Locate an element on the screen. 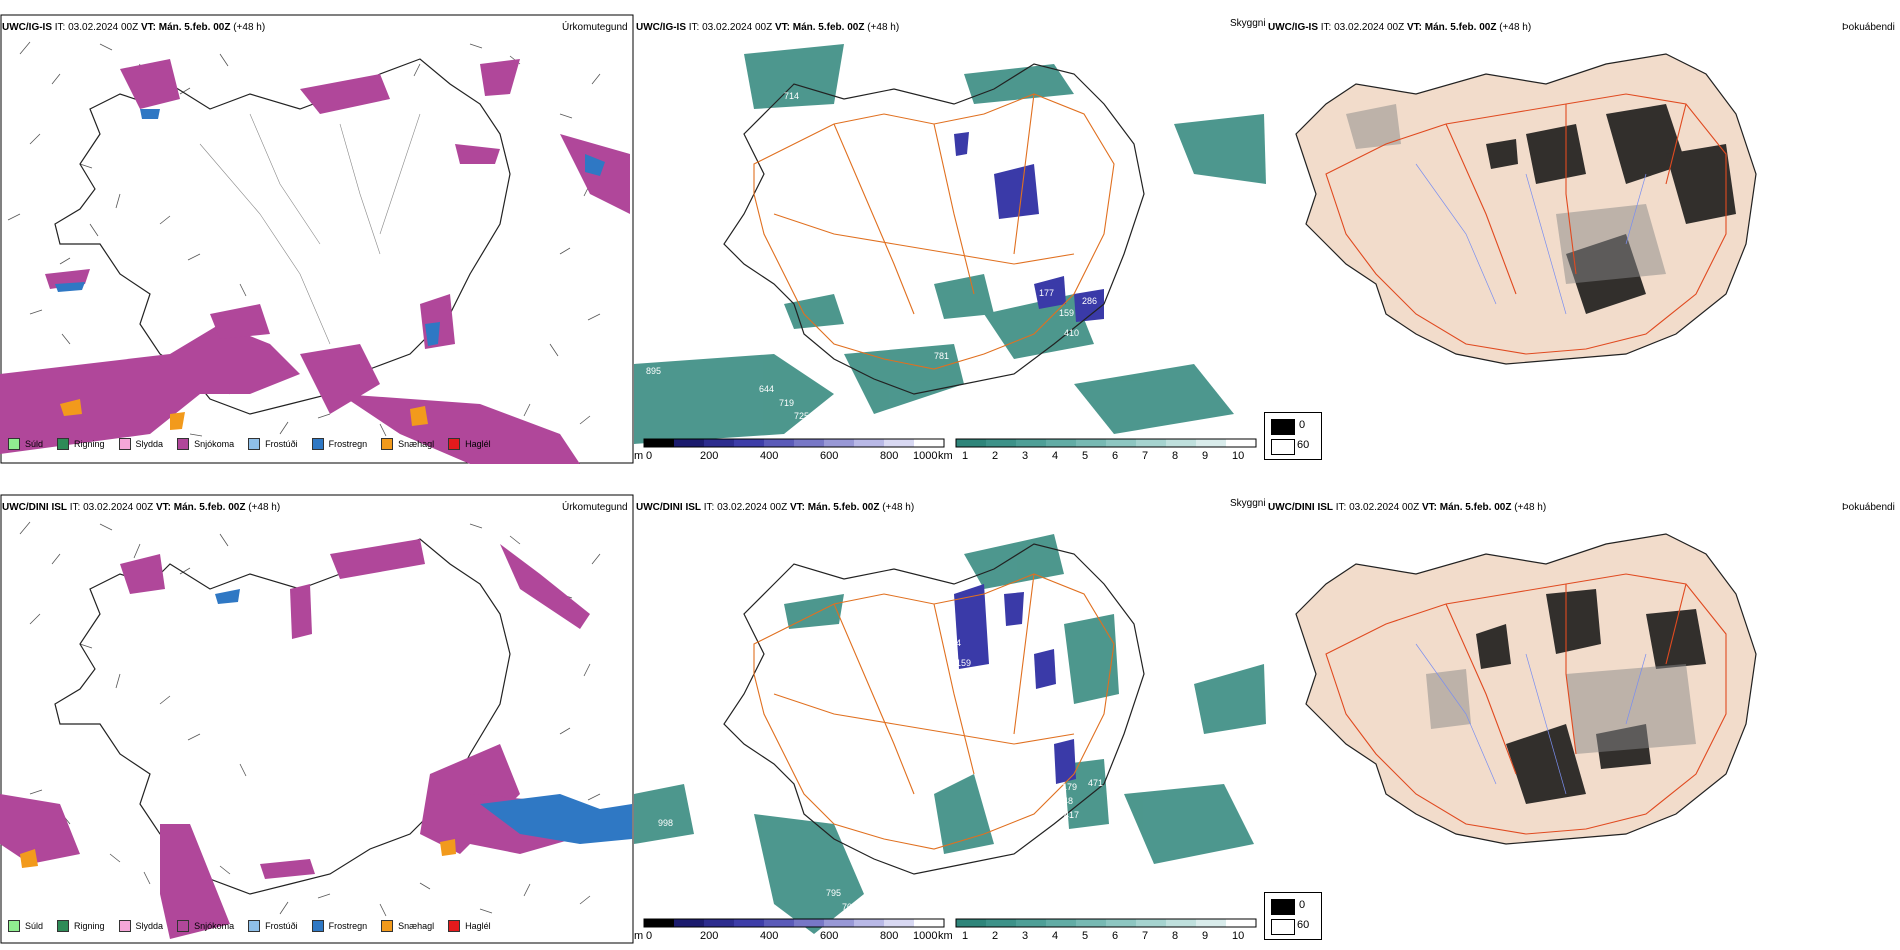  vis-tick: 2 is located at coordinates (995, 456).